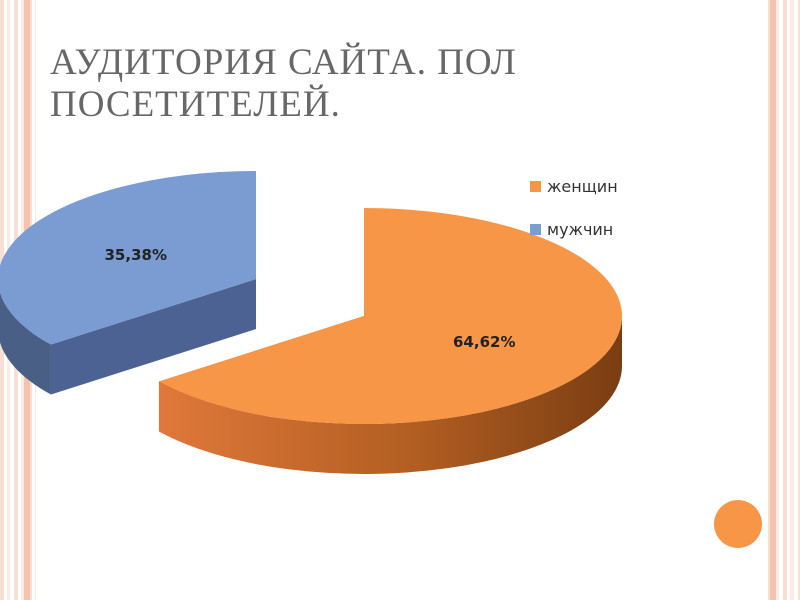 The height and width of the screenshot is (600, 800). Describe the element at coordinates (535, 229) in the screenshot. I see `legend-swatch-men` at that location.